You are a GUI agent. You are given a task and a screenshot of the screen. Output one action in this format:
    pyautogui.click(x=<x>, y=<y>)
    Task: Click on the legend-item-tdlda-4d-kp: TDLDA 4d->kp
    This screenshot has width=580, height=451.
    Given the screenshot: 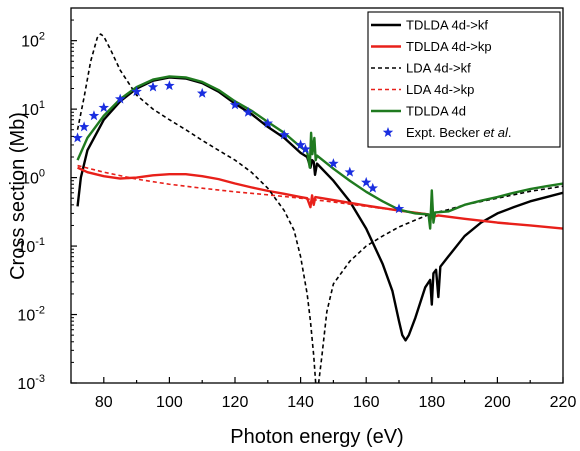 What is the action you would take?
    pyautogui.click(x=431, y=46)
    